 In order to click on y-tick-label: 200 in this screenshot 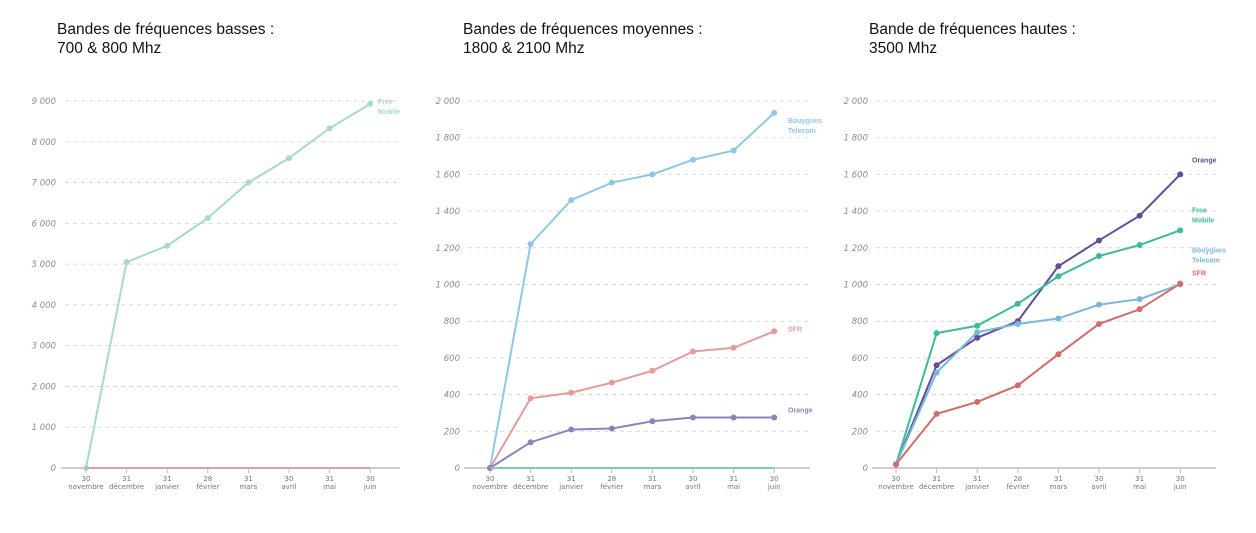, I will do `click(452, 432)`.